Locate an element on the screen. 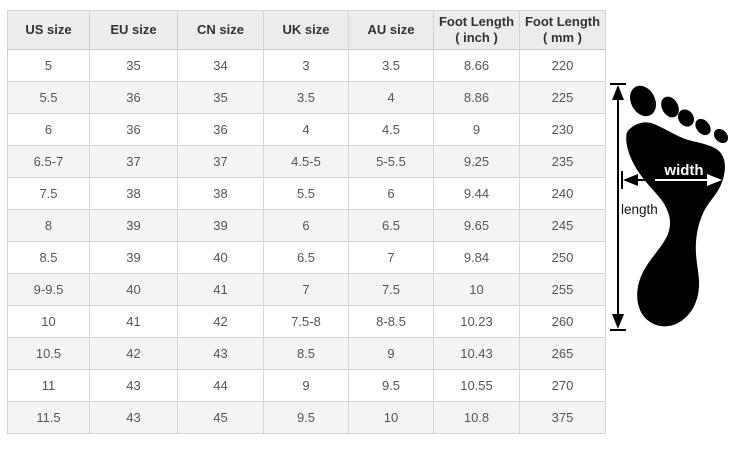 The width and height of the screenshot is (734, 453). table-cell: 45 is located at coordinates (220, 417).